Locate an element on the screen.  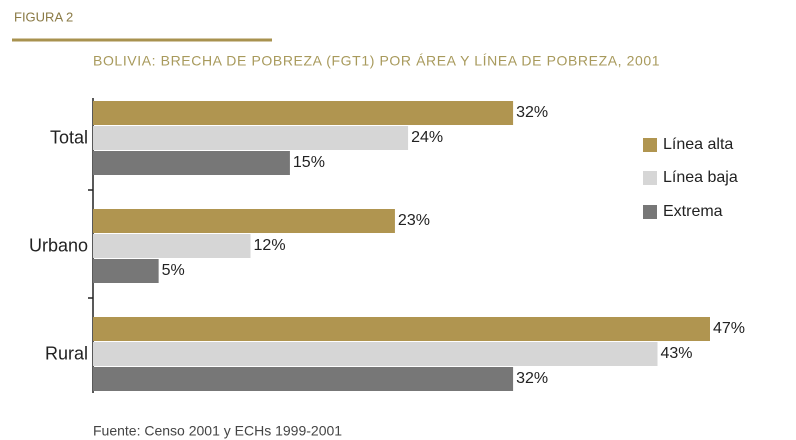
category-label: Urbano is located at coordinates (58, 245).